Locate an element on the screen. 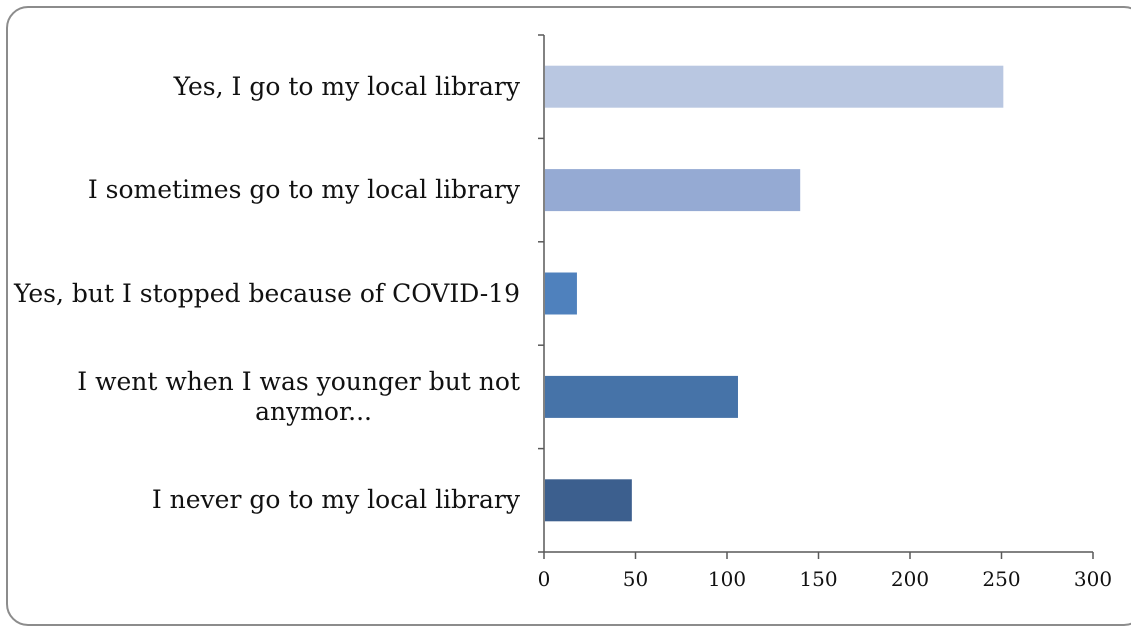 The image size is (1131, 626). x-tick-label: 250 is located at coordinates (1001, 579).